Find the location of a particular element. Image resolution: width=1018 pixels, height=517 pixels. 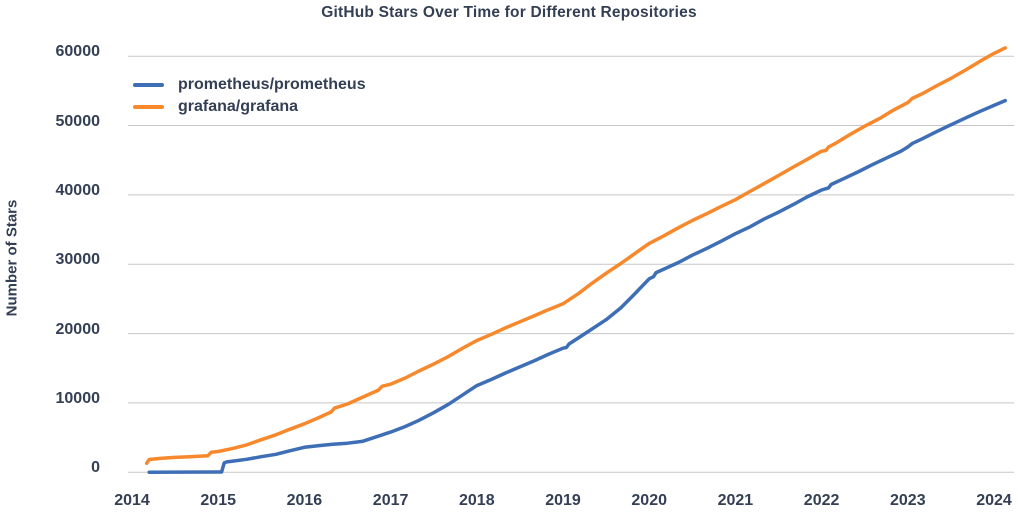

legend: prometheus/prometheus grafana/grafana is located at coordinates (249, 96).